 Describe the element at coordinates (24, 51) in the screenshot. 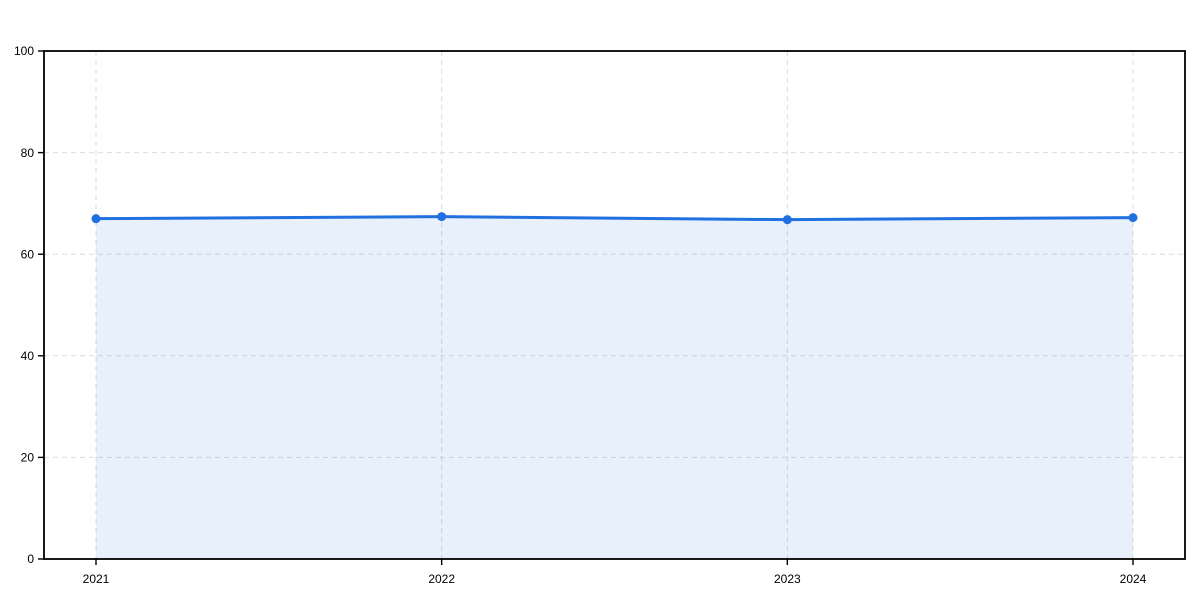

I see `y-tick-label: 100` at that location.